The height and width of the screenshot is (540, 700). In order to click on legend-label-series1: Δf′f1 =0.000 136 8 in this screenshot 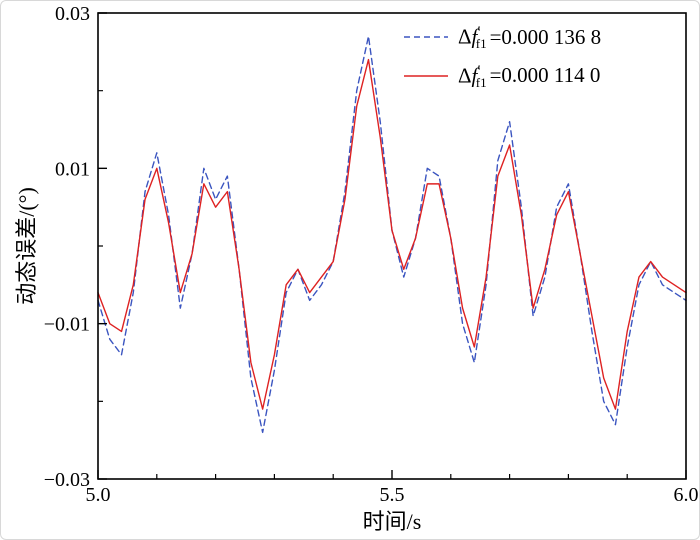, I will do `click(529, 37)`.